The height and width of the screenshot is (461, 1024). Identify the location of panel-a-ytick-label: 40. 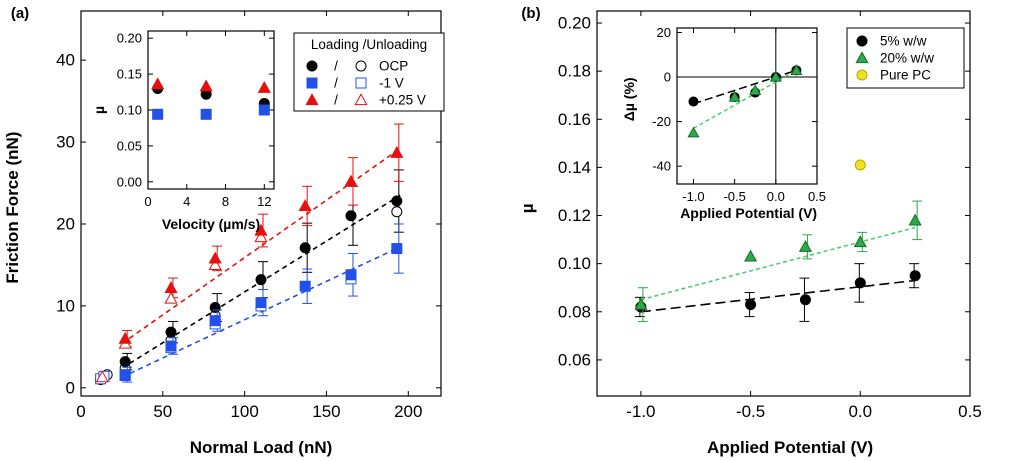
(65, 60).